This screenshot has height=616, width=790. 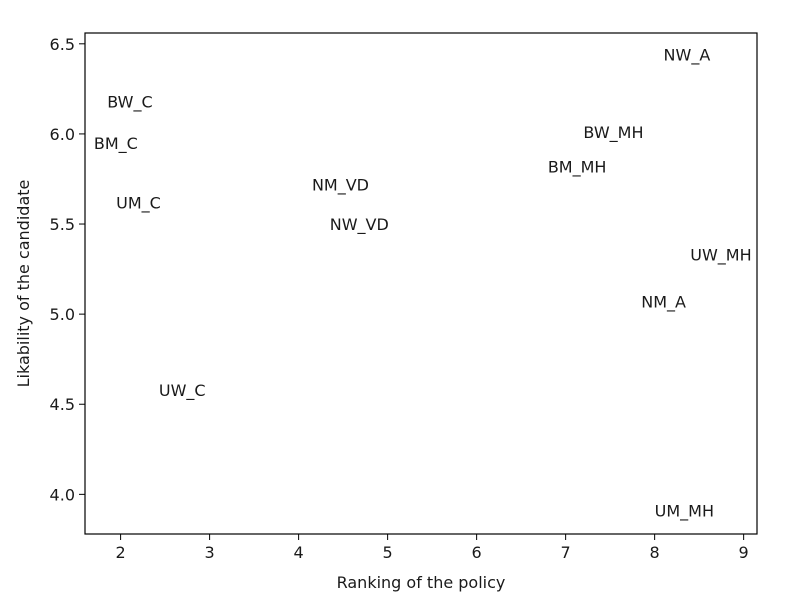 What do you see at coordinates (210, 552) in the screenshot?
I see `x-tick-label: 3` at bounding box center [210, 552].